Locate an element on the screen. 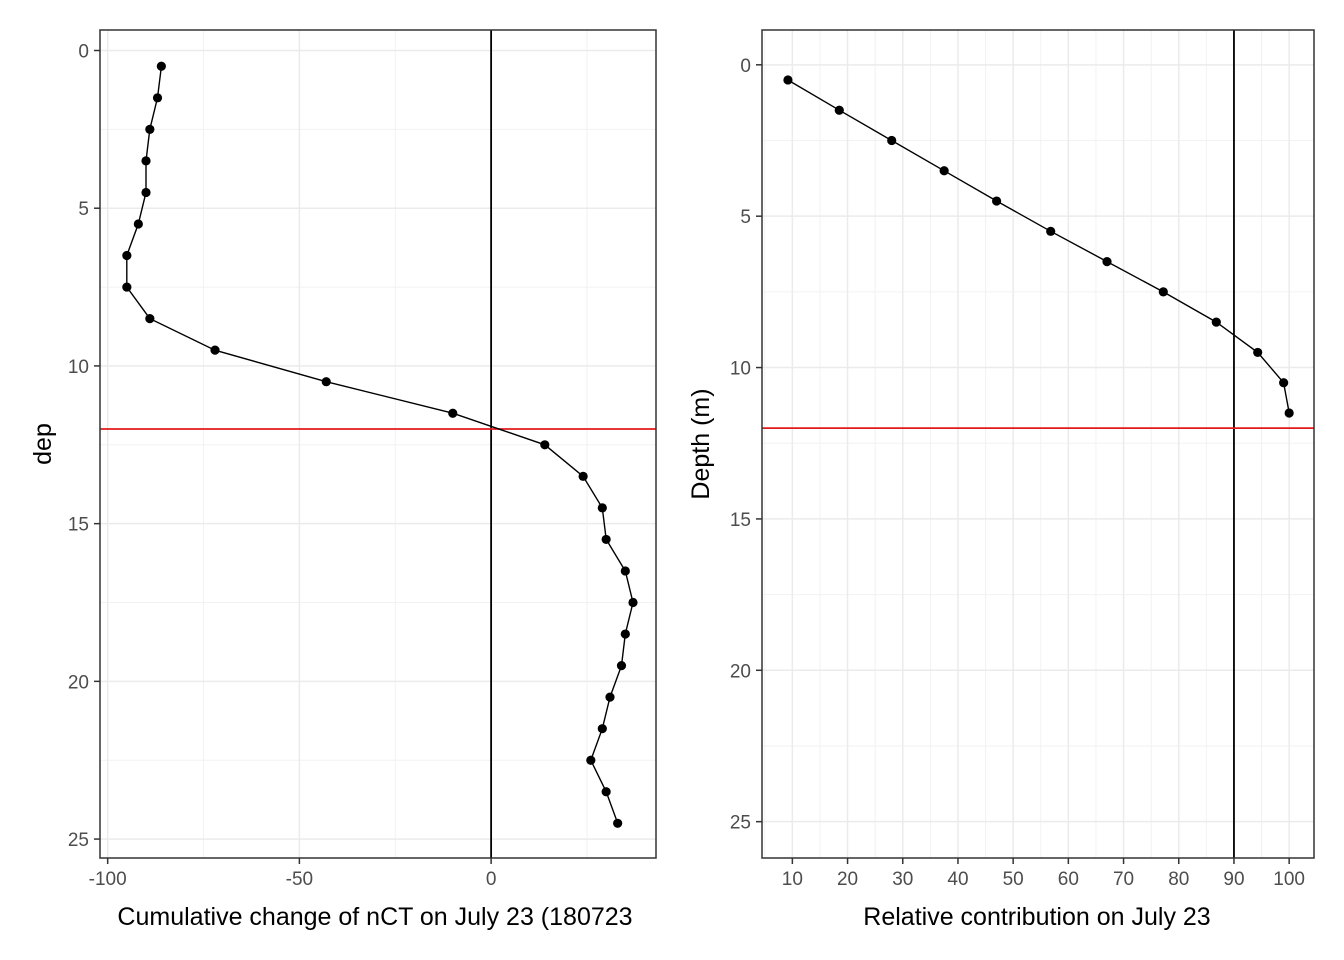  right-panel-y-axis-title: Depth (m) is located at coordinates (701, 443).